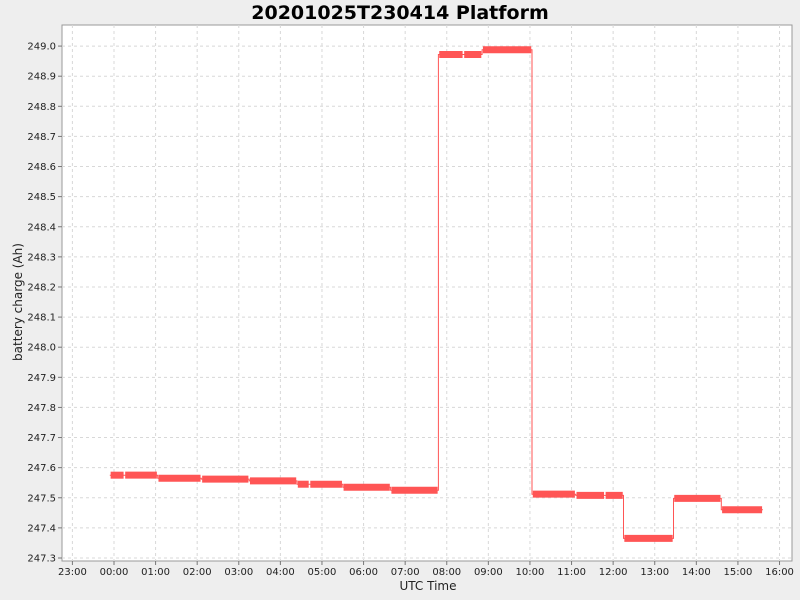 This screenshot has height=600, width=800. I want to click on x-tick-label: 06:00, so click(363, 572).